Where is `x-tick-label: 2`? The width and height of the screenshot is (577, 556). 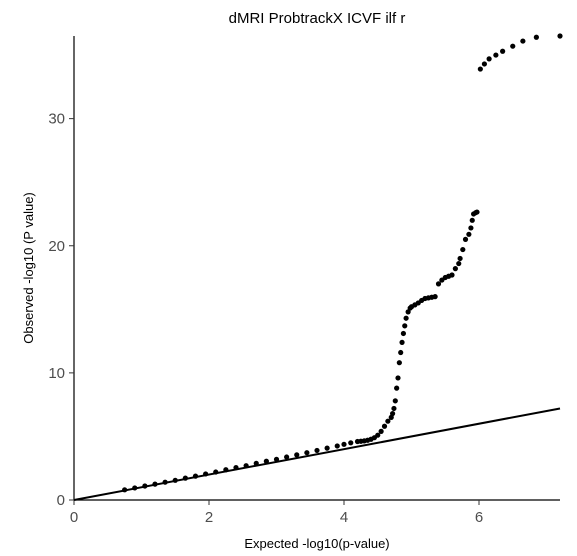
x-tick-label: 2 is located at coordinates (209, 517).